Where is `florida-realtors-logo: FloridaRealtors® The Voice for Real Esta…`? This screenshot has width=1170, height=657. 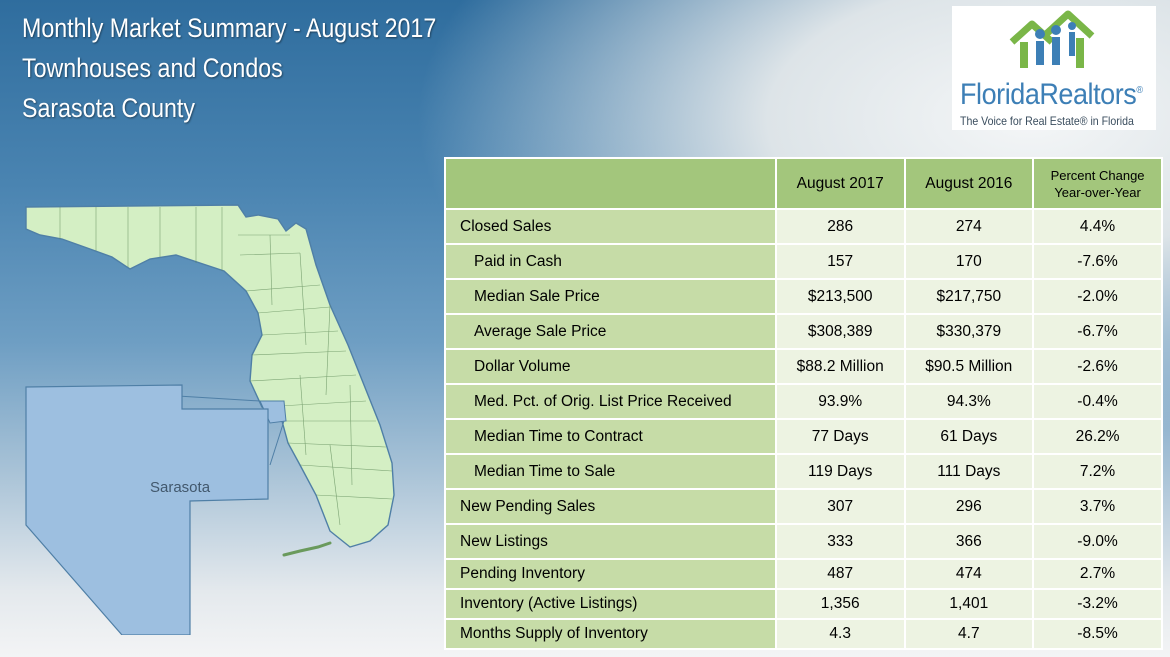
florida-realtors-logo: FloridaRealtors® The Voice for Real Esta… is located at coordinates (1054, 68).